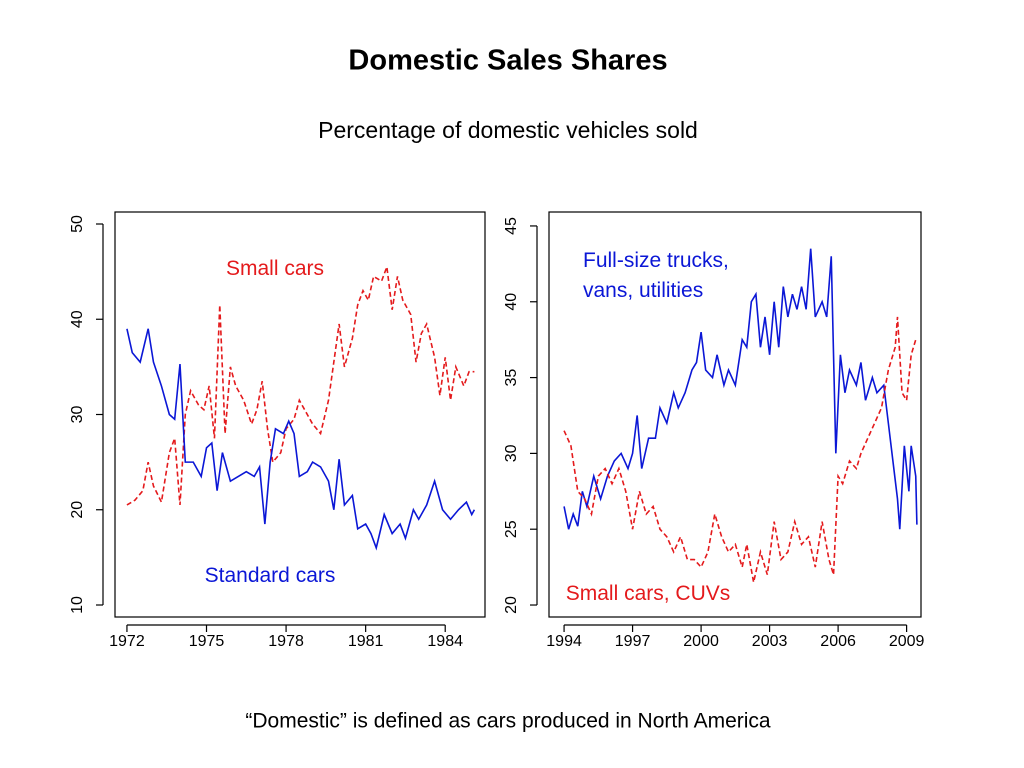  I want to click on x-tick-label: 2006, so click(838, 641).